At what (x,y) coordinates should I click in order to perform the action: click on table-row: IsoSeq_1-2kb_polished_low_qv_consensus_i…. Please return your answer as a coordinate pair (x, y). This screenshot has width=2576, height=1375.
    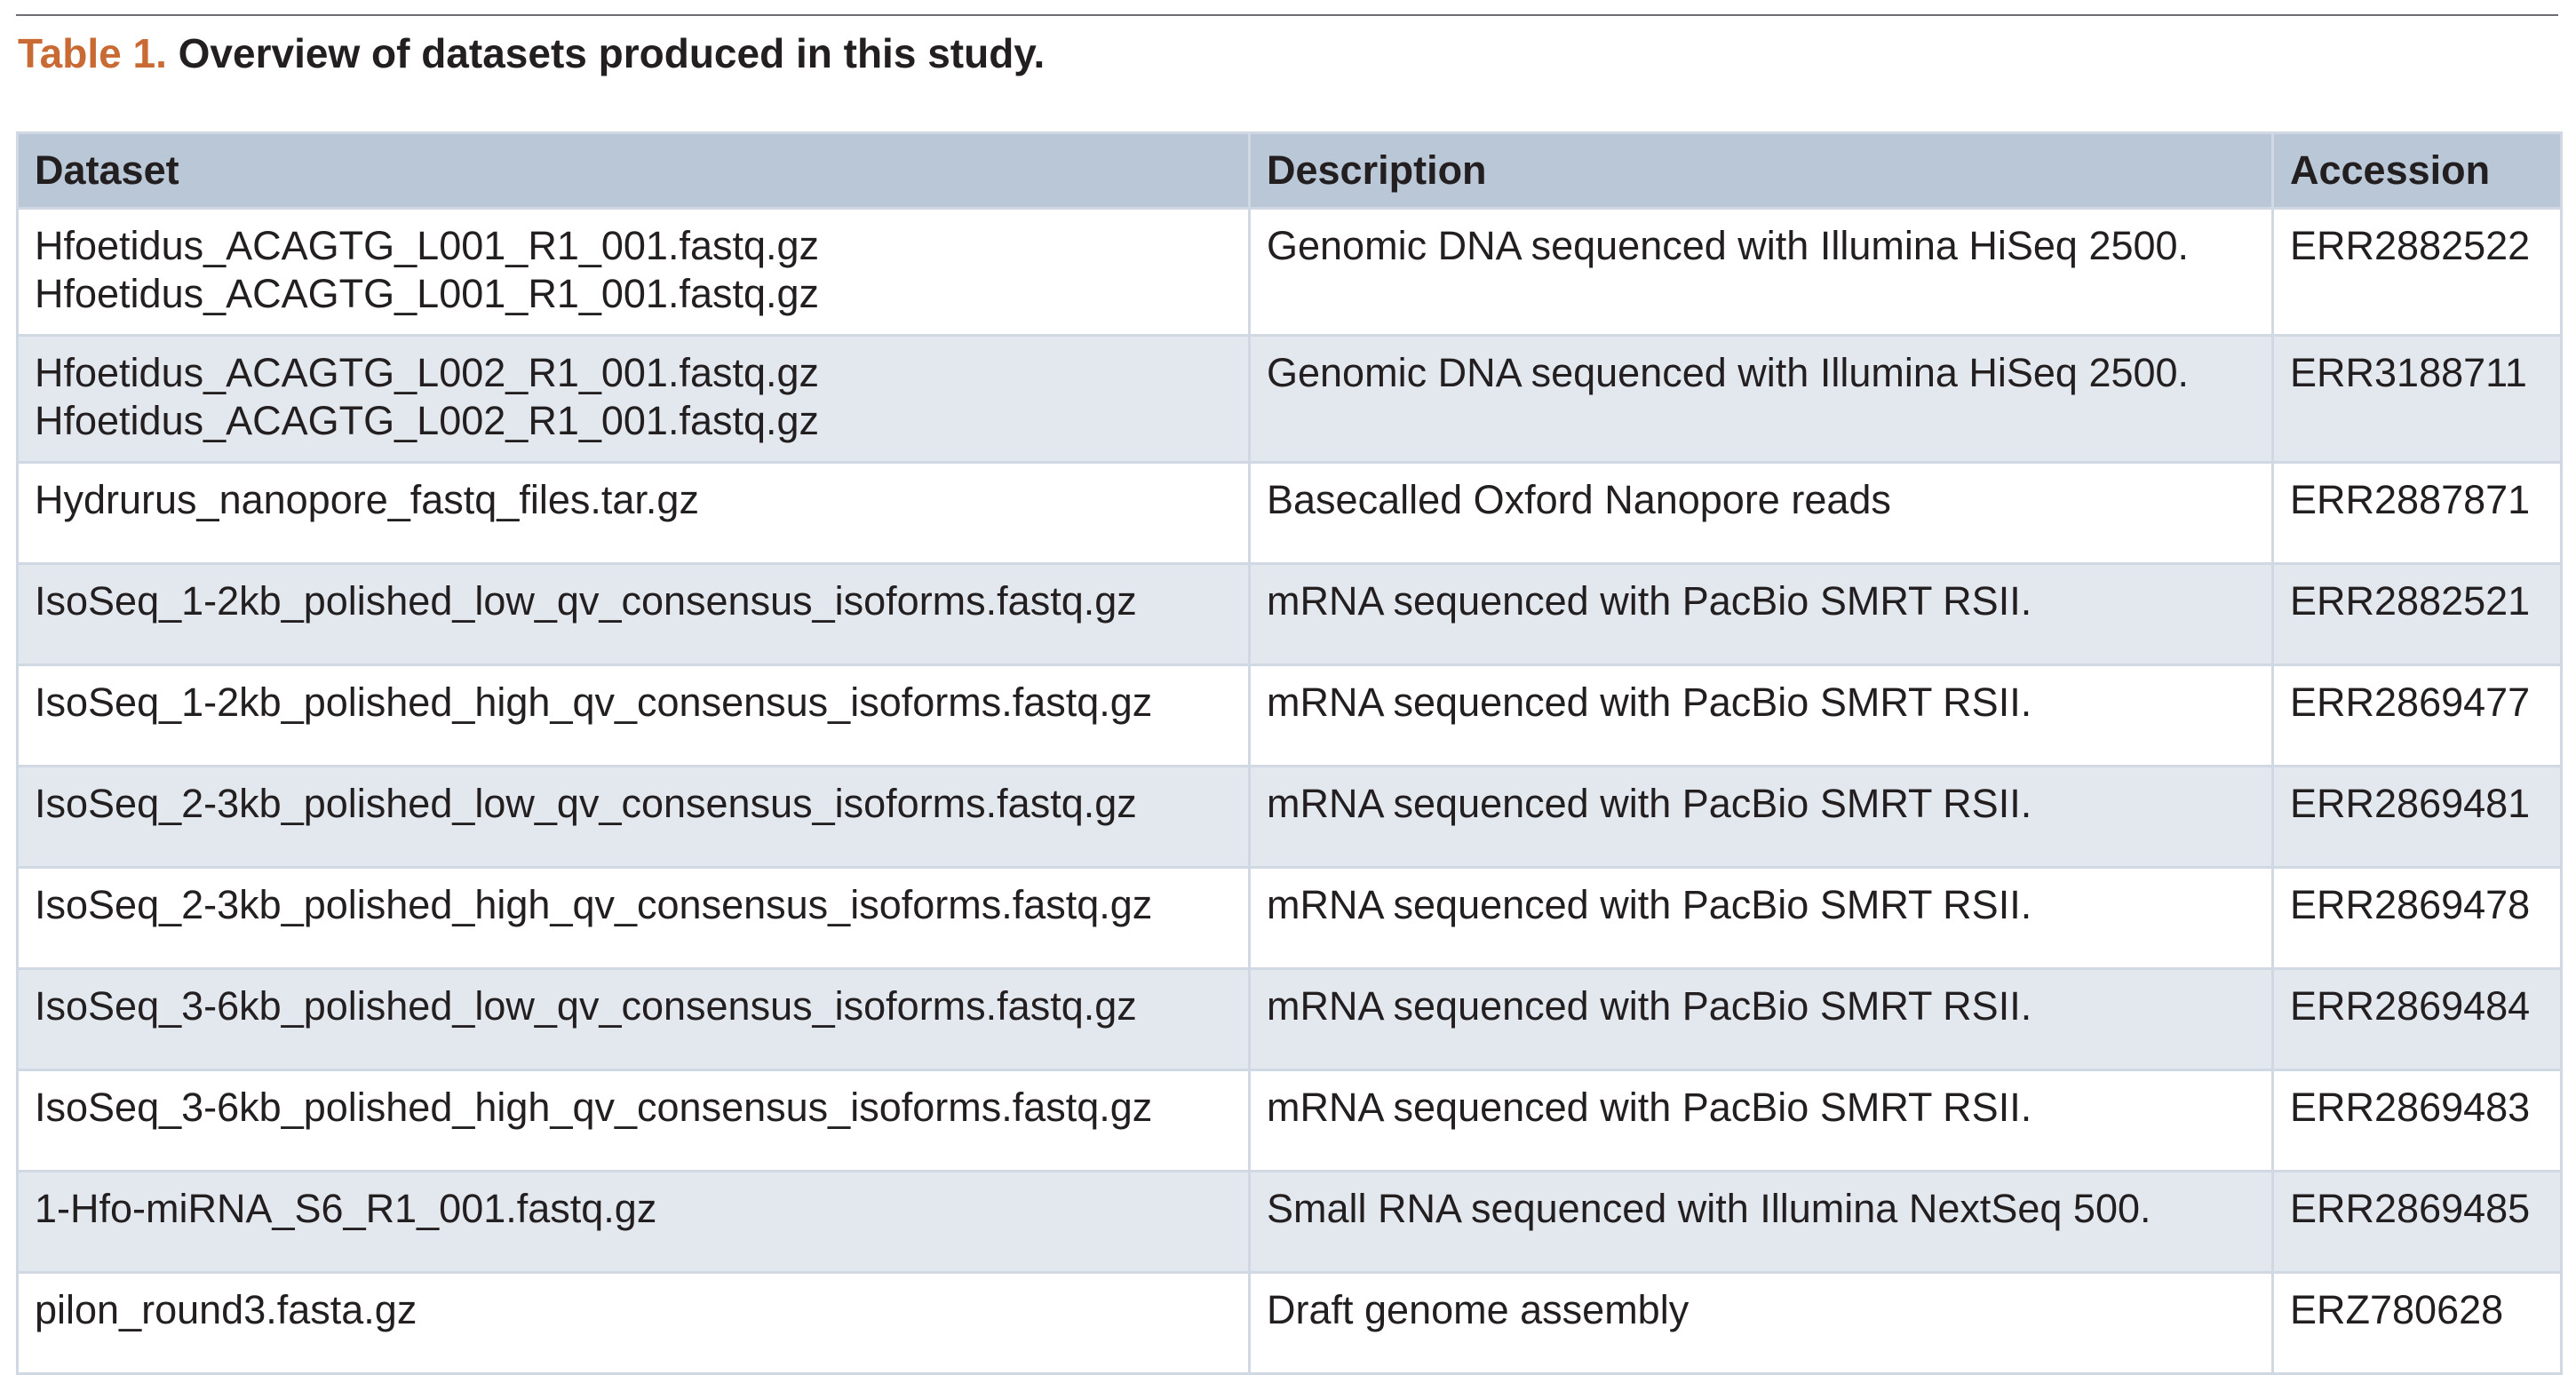
    Looking at the image, I should click on (1289, 614).